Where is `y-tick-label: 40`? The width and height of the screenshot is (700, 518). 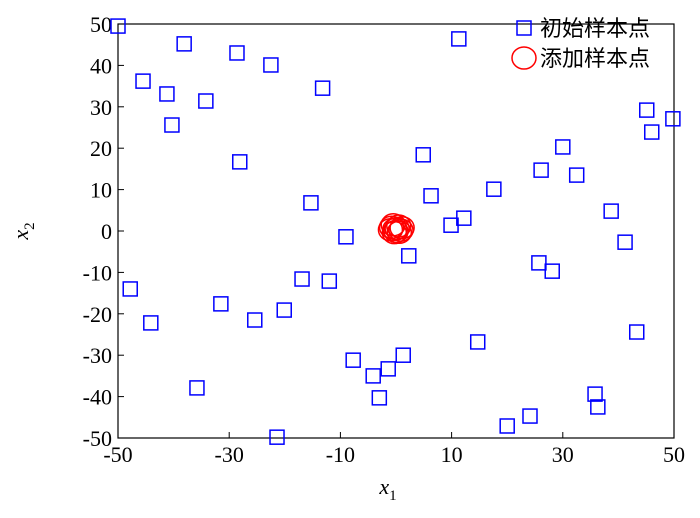
y-tick-label: 40 is located at coordinates (101, 65).